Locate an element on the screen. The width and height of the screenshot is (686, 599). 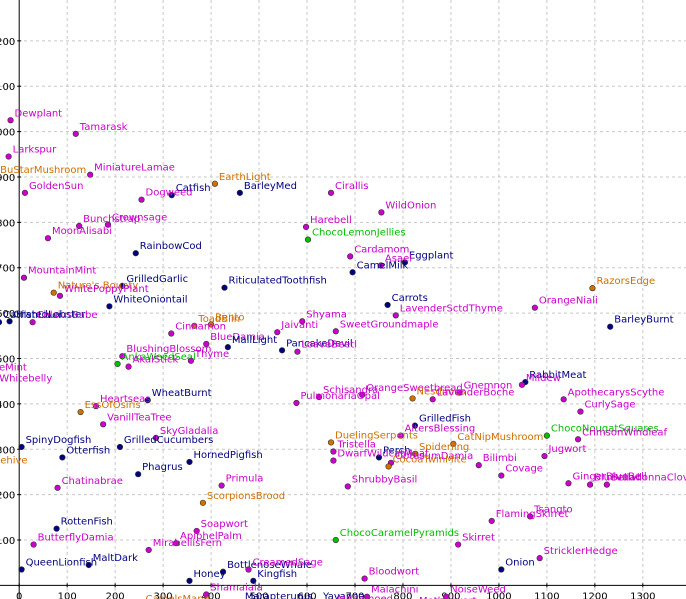
data-point-label: SpinyDogfish is located at coordinates (59, 440).